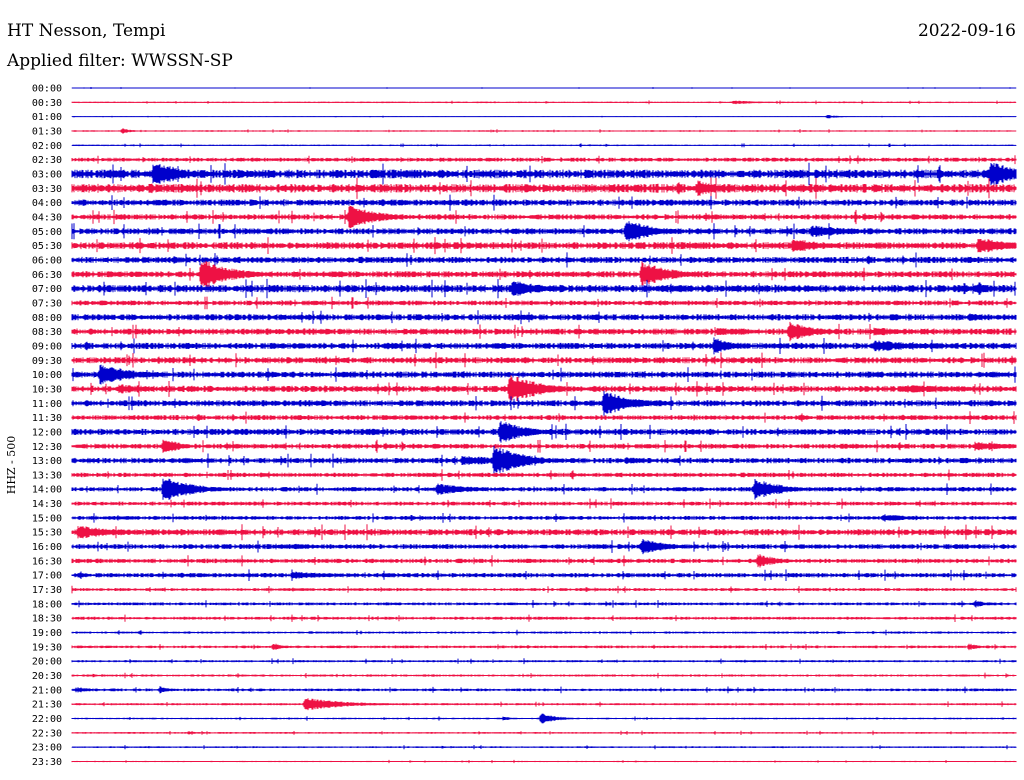  I want to click on tick-label-1400: 14:00, so click(47, 490).